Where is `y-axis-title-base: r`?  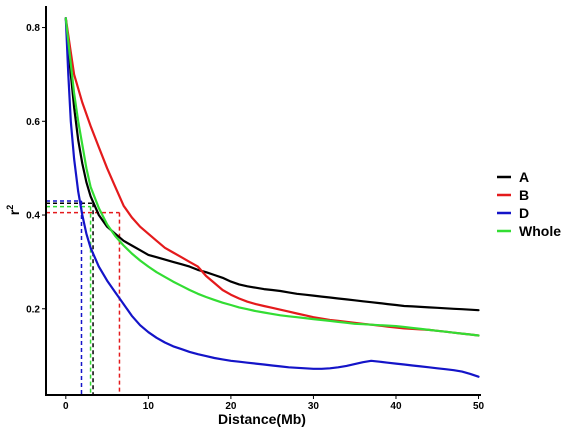
y-axis-title-base: r is located at coordinates (14, 212).